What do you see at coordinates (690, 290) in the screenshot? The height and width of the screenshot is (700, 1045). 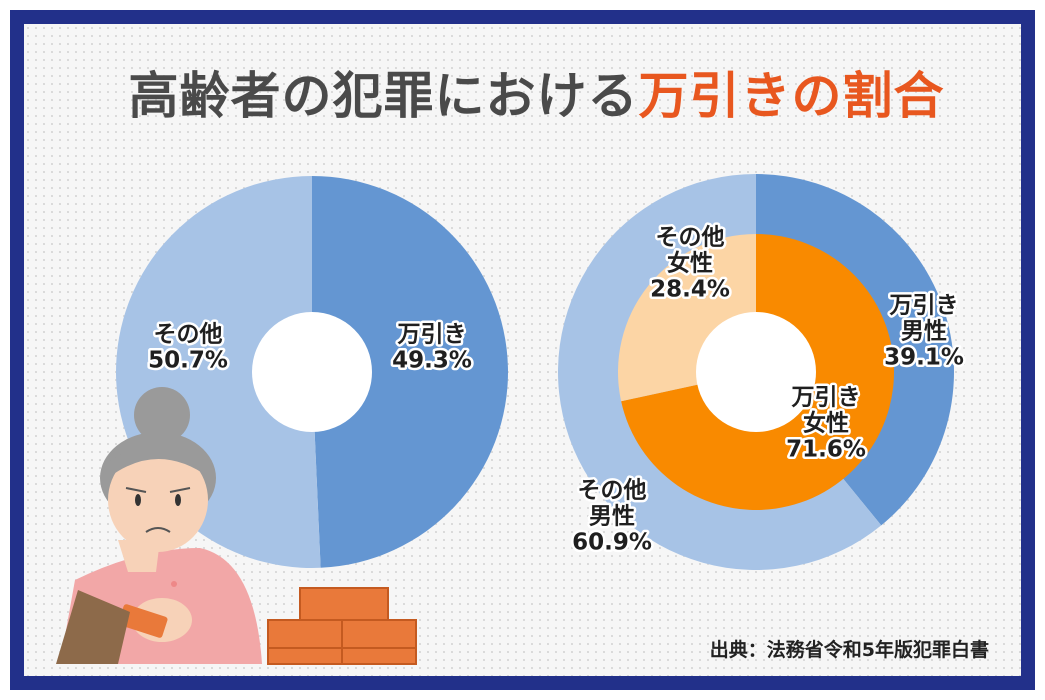 I see `chart2-label-female-other-line-2: 28.4%` at bounding box center [690, 290].